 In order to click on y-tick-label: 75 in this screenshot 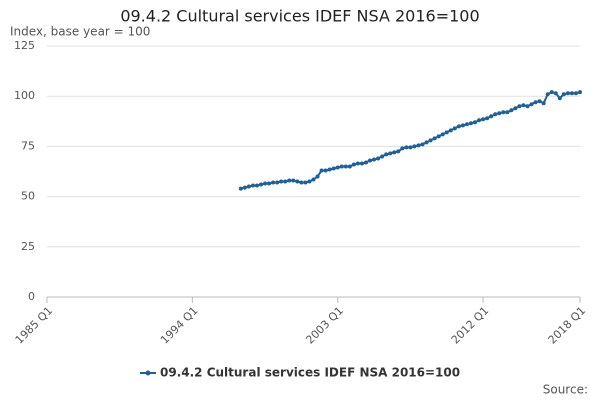, I will do `click(28, 145)`.